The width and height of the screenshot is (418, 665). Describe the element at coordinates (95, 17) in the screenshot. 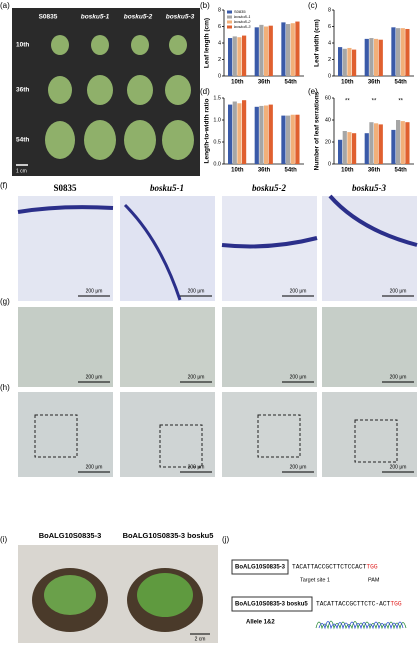

I see `genotype: bosku5-1` at that location.